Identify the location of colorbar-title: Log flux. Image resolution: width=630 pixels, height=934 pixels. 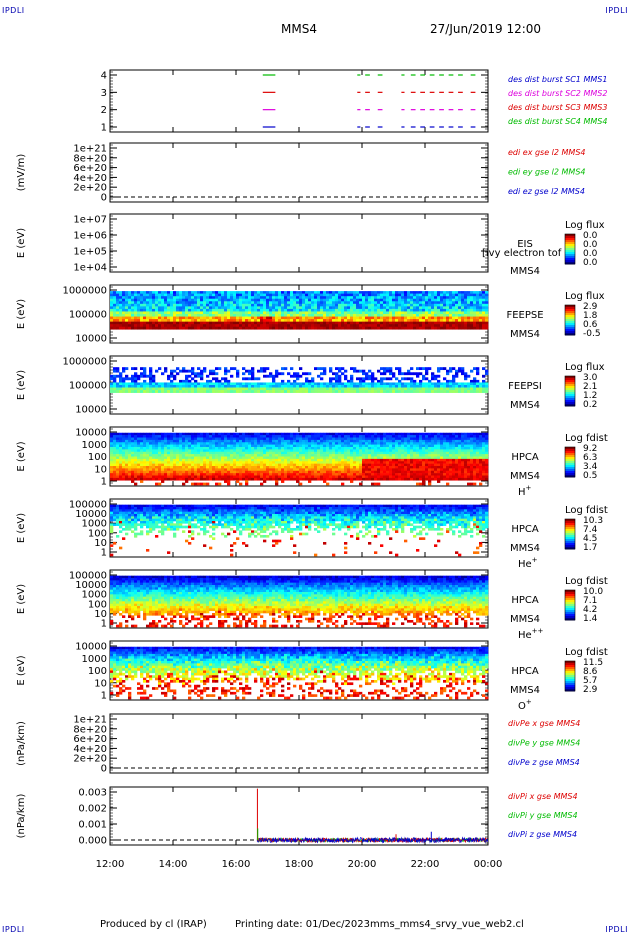
(585, 367).